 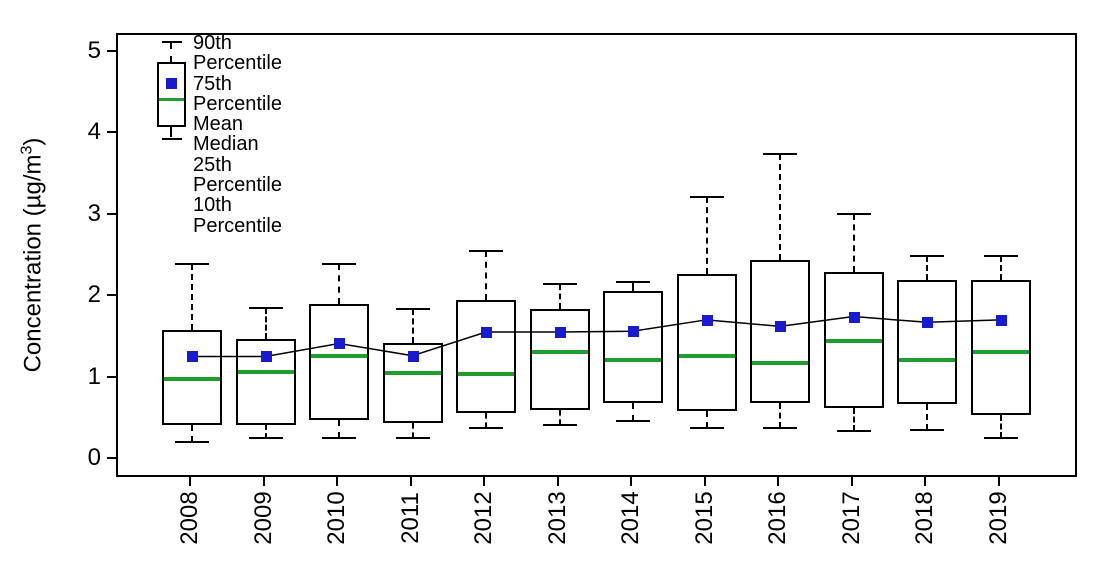 What do you see at coordinates (557, 518) in the screenshot?
I see `x-axis-tick-label: 2013` at bounding box center [557, 518].